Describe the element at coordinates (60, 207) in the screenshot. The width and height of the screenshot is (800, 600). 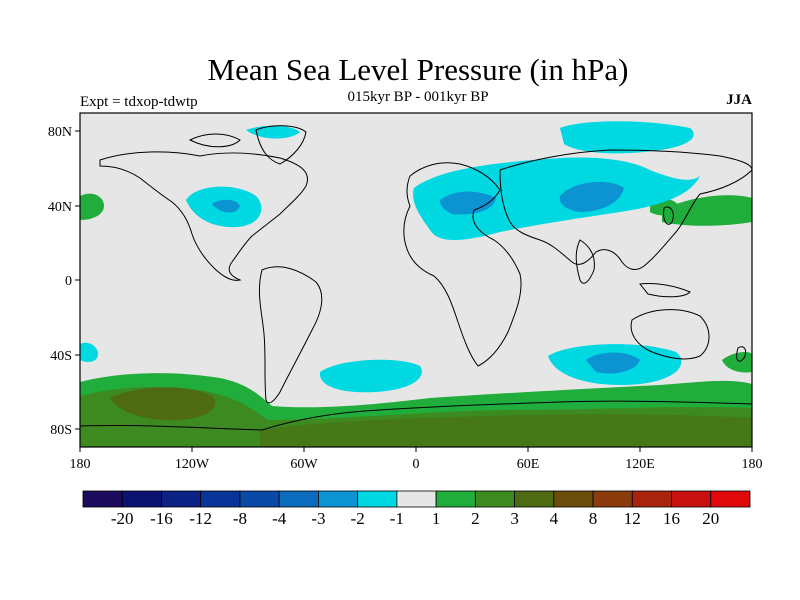
I see `y-tick-label: 40N` at that location.